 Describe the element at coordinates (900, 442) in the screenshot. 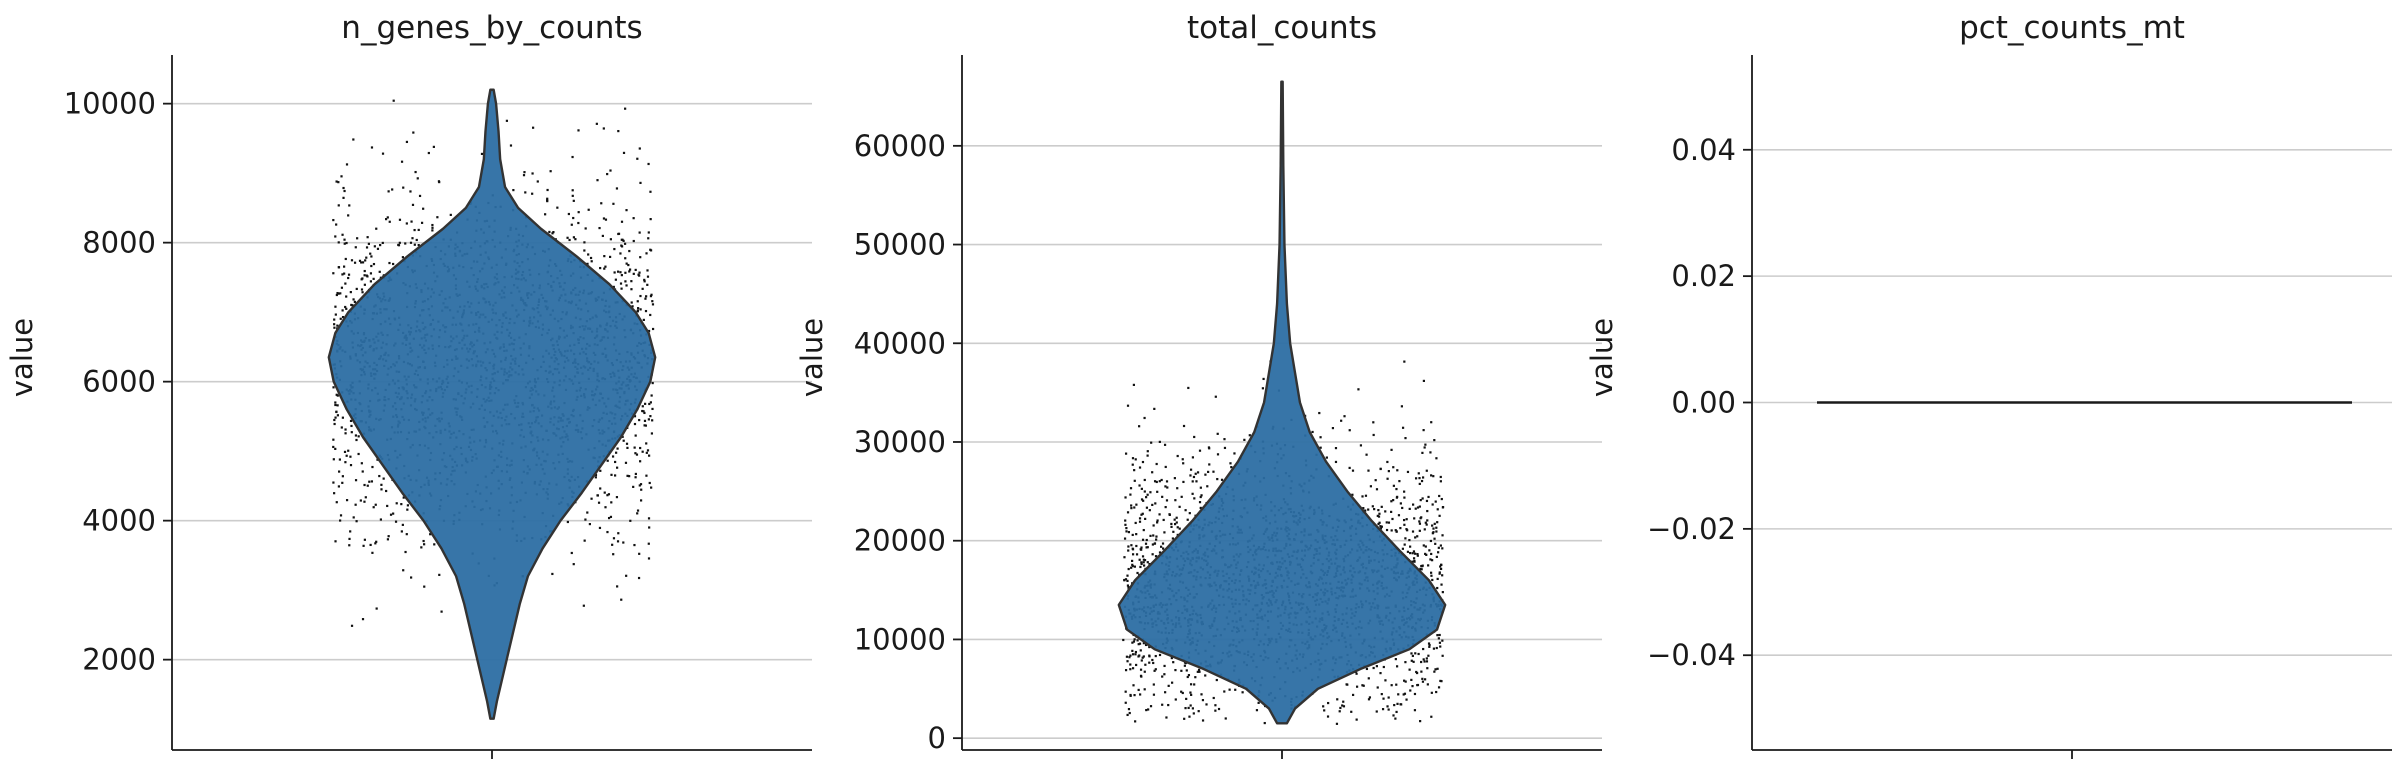

I see `y-tick-label: 30000` at that location.